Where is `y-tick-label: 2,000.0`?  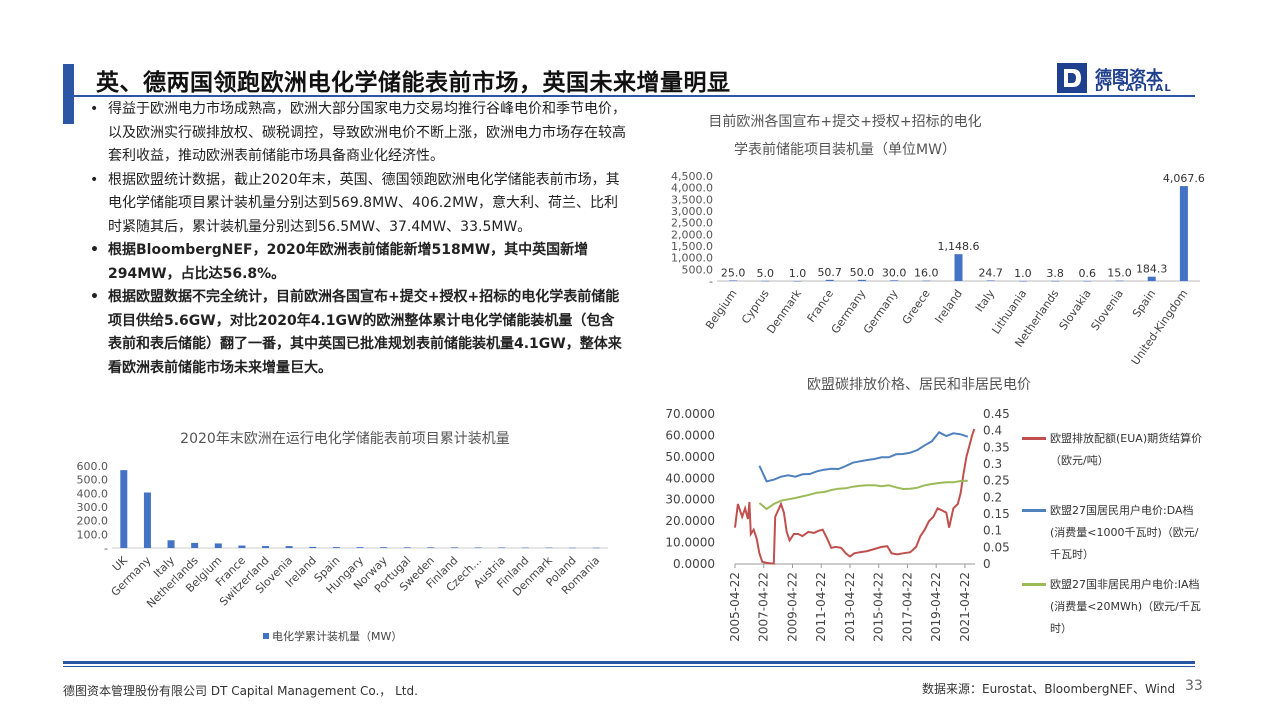
y-tick-label: 2,000.0 is located at coordinates (692, 234).